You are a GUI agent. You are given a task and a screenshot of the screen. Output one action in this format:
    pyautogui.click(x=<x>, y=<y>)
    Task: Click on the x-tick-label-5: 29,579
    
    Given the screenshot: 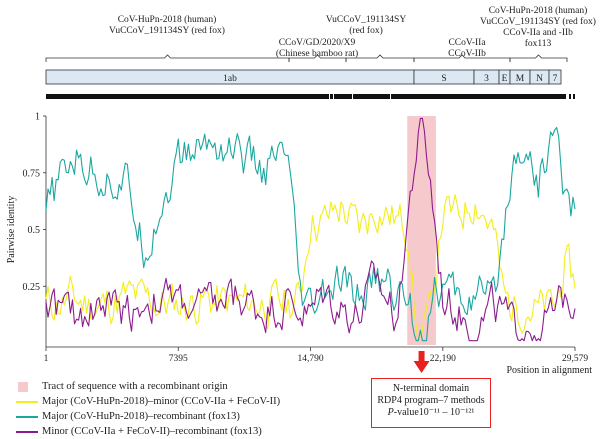 What is the action you would take?
    pyautogui.click(x=575, y=359)
    